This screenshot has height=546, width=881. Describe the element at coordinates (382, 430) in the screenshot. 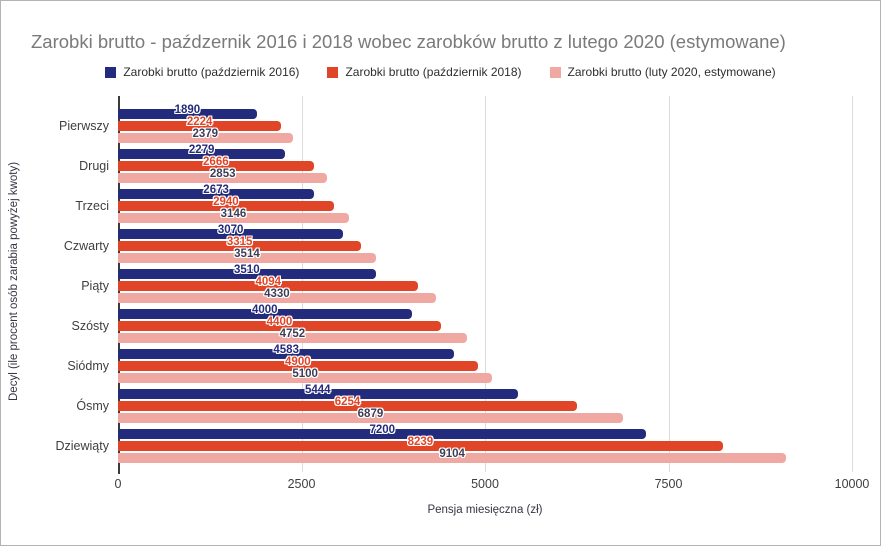

I see `bar-value-label: 7200` at that location.